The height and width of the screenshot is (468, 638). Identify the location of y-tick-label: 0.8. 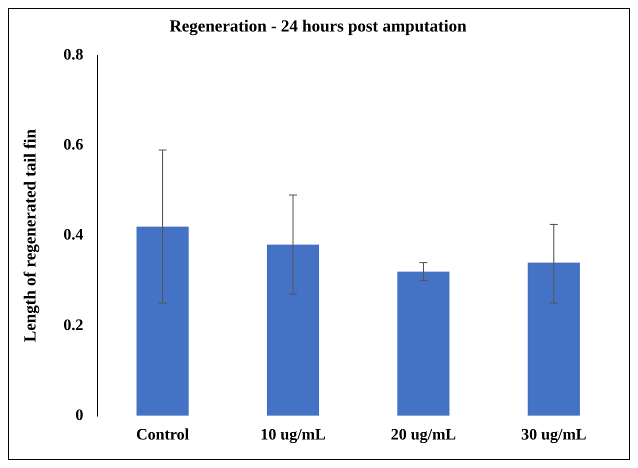
(73, 55).